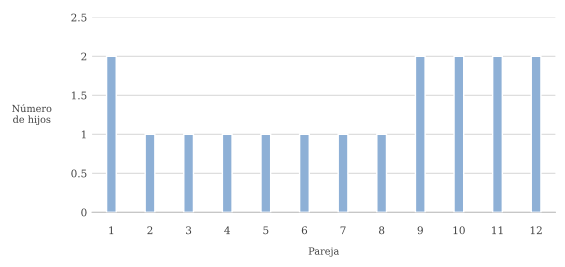 This screenshot has height=267, width=565. What do you see at coordinates (265, 230) in the screenshot?
I see `x-tick-label: 5` at bounding box center [265, 230].